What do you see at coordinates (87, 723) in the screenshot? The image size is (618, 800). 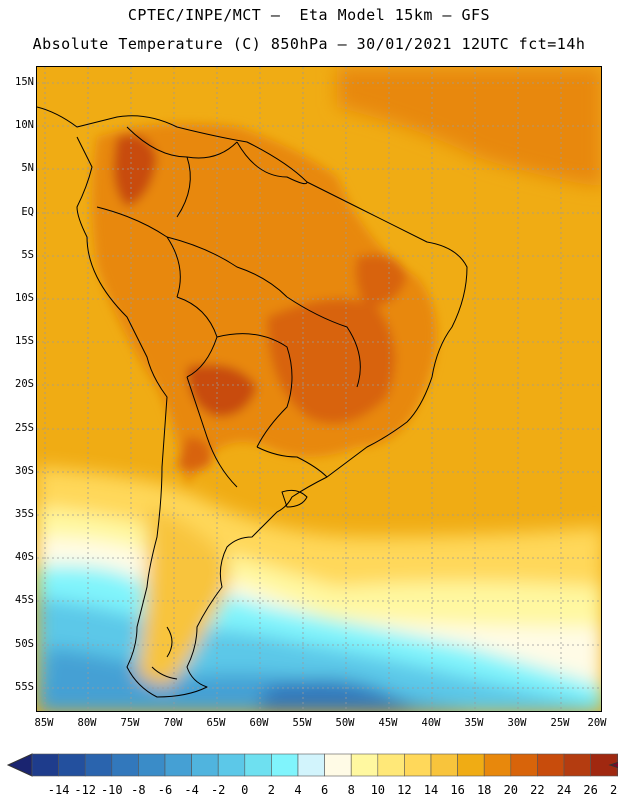 I see `lon-label: 80W` at bounding box center [87, 723].